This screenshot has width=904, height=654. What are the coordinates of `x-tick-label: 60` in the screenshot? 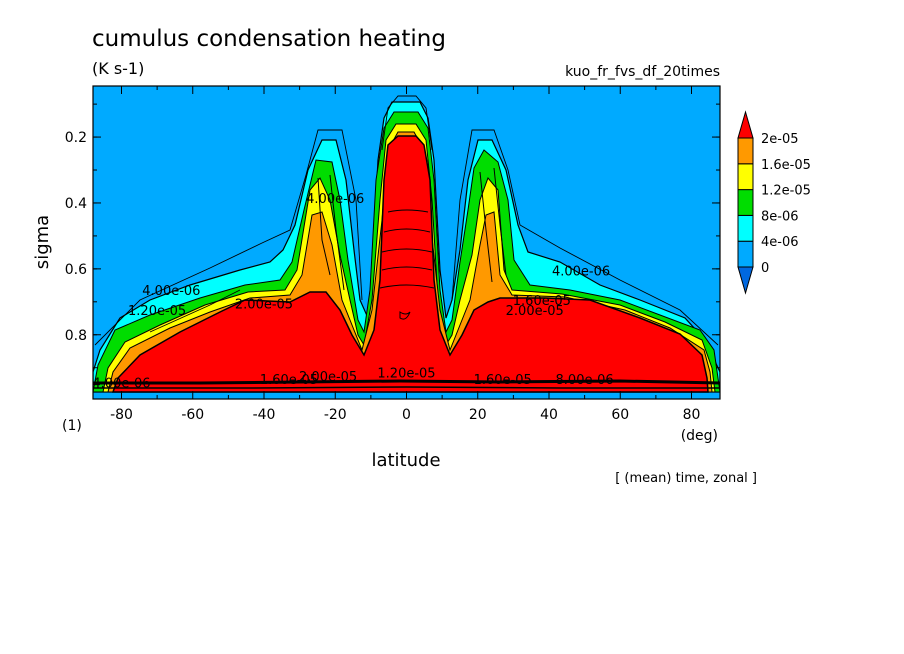 It's located at (620, 415).